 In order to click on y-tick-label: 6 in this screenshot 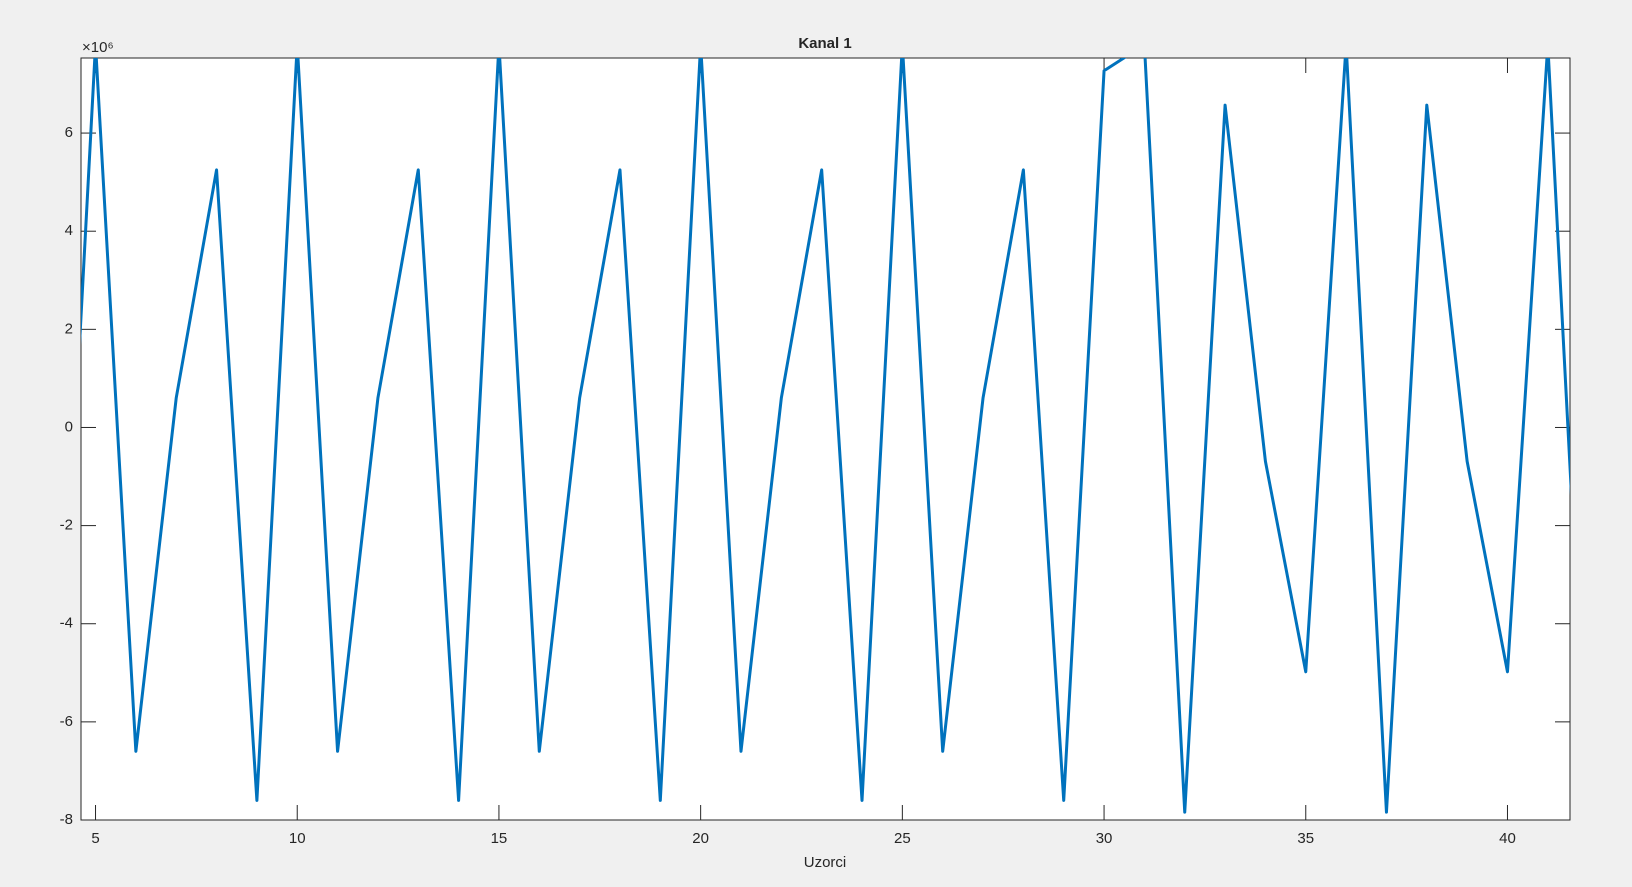, I will do `click(69, 132)`.